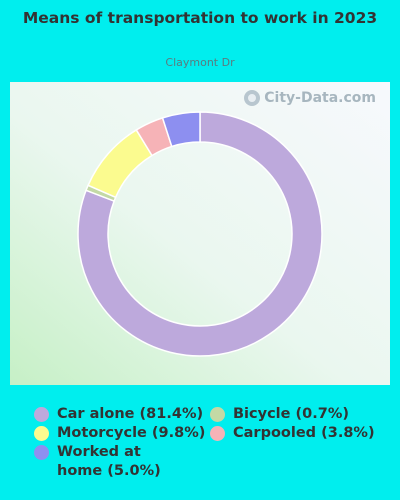 This screenshot has width=400, height=500. Describe the element at coordinates (291, 414) in the screenshot. I see `legend-label-bicycle: Bicycle (0.7%)` at that location.